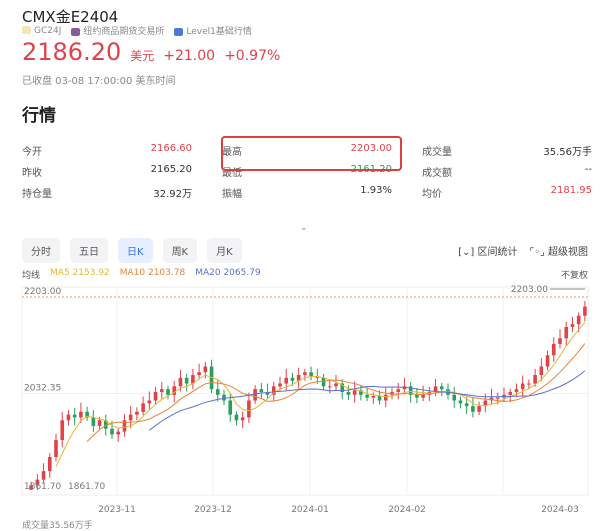  I want to click on chevron-down-icon: ⌄, so click(304, 228).